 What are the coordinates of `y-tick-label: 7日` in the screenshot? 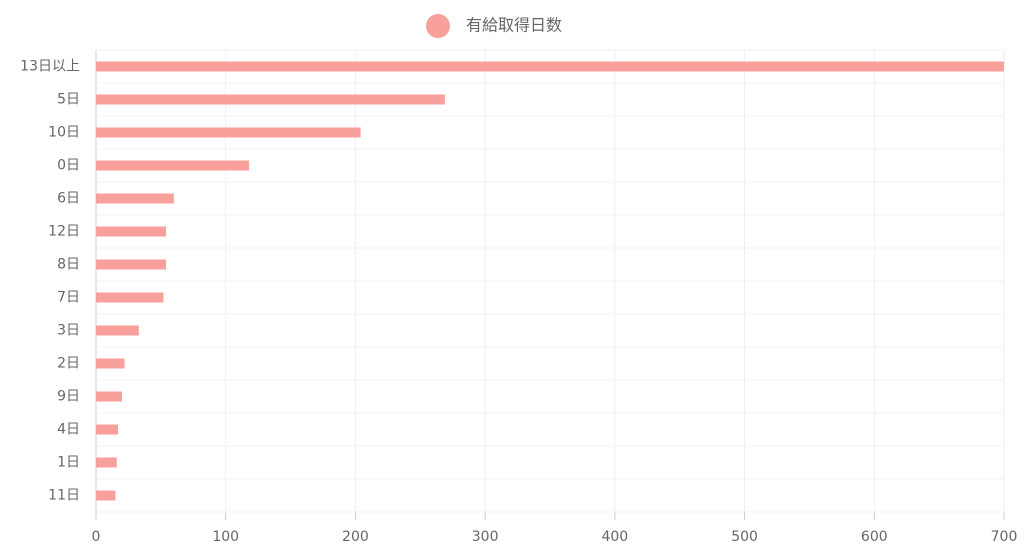 It's located at (68, 298).